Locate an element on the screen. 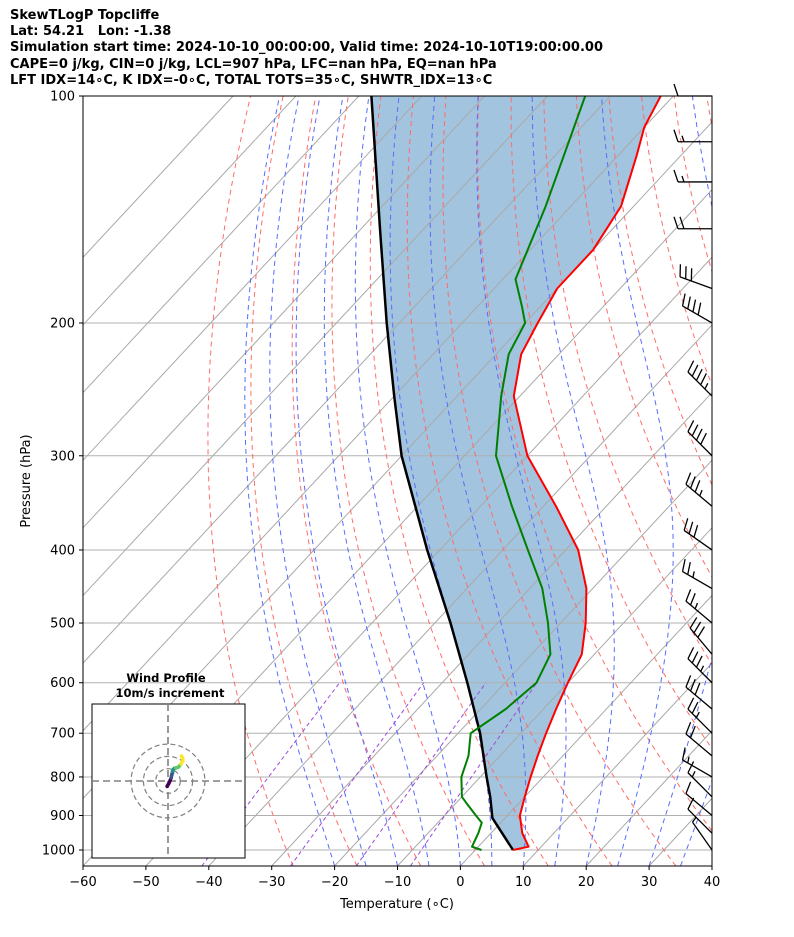 This screenshot has height=937, width=794. x-tick-label: −40 is located at coordinates (208, 882).